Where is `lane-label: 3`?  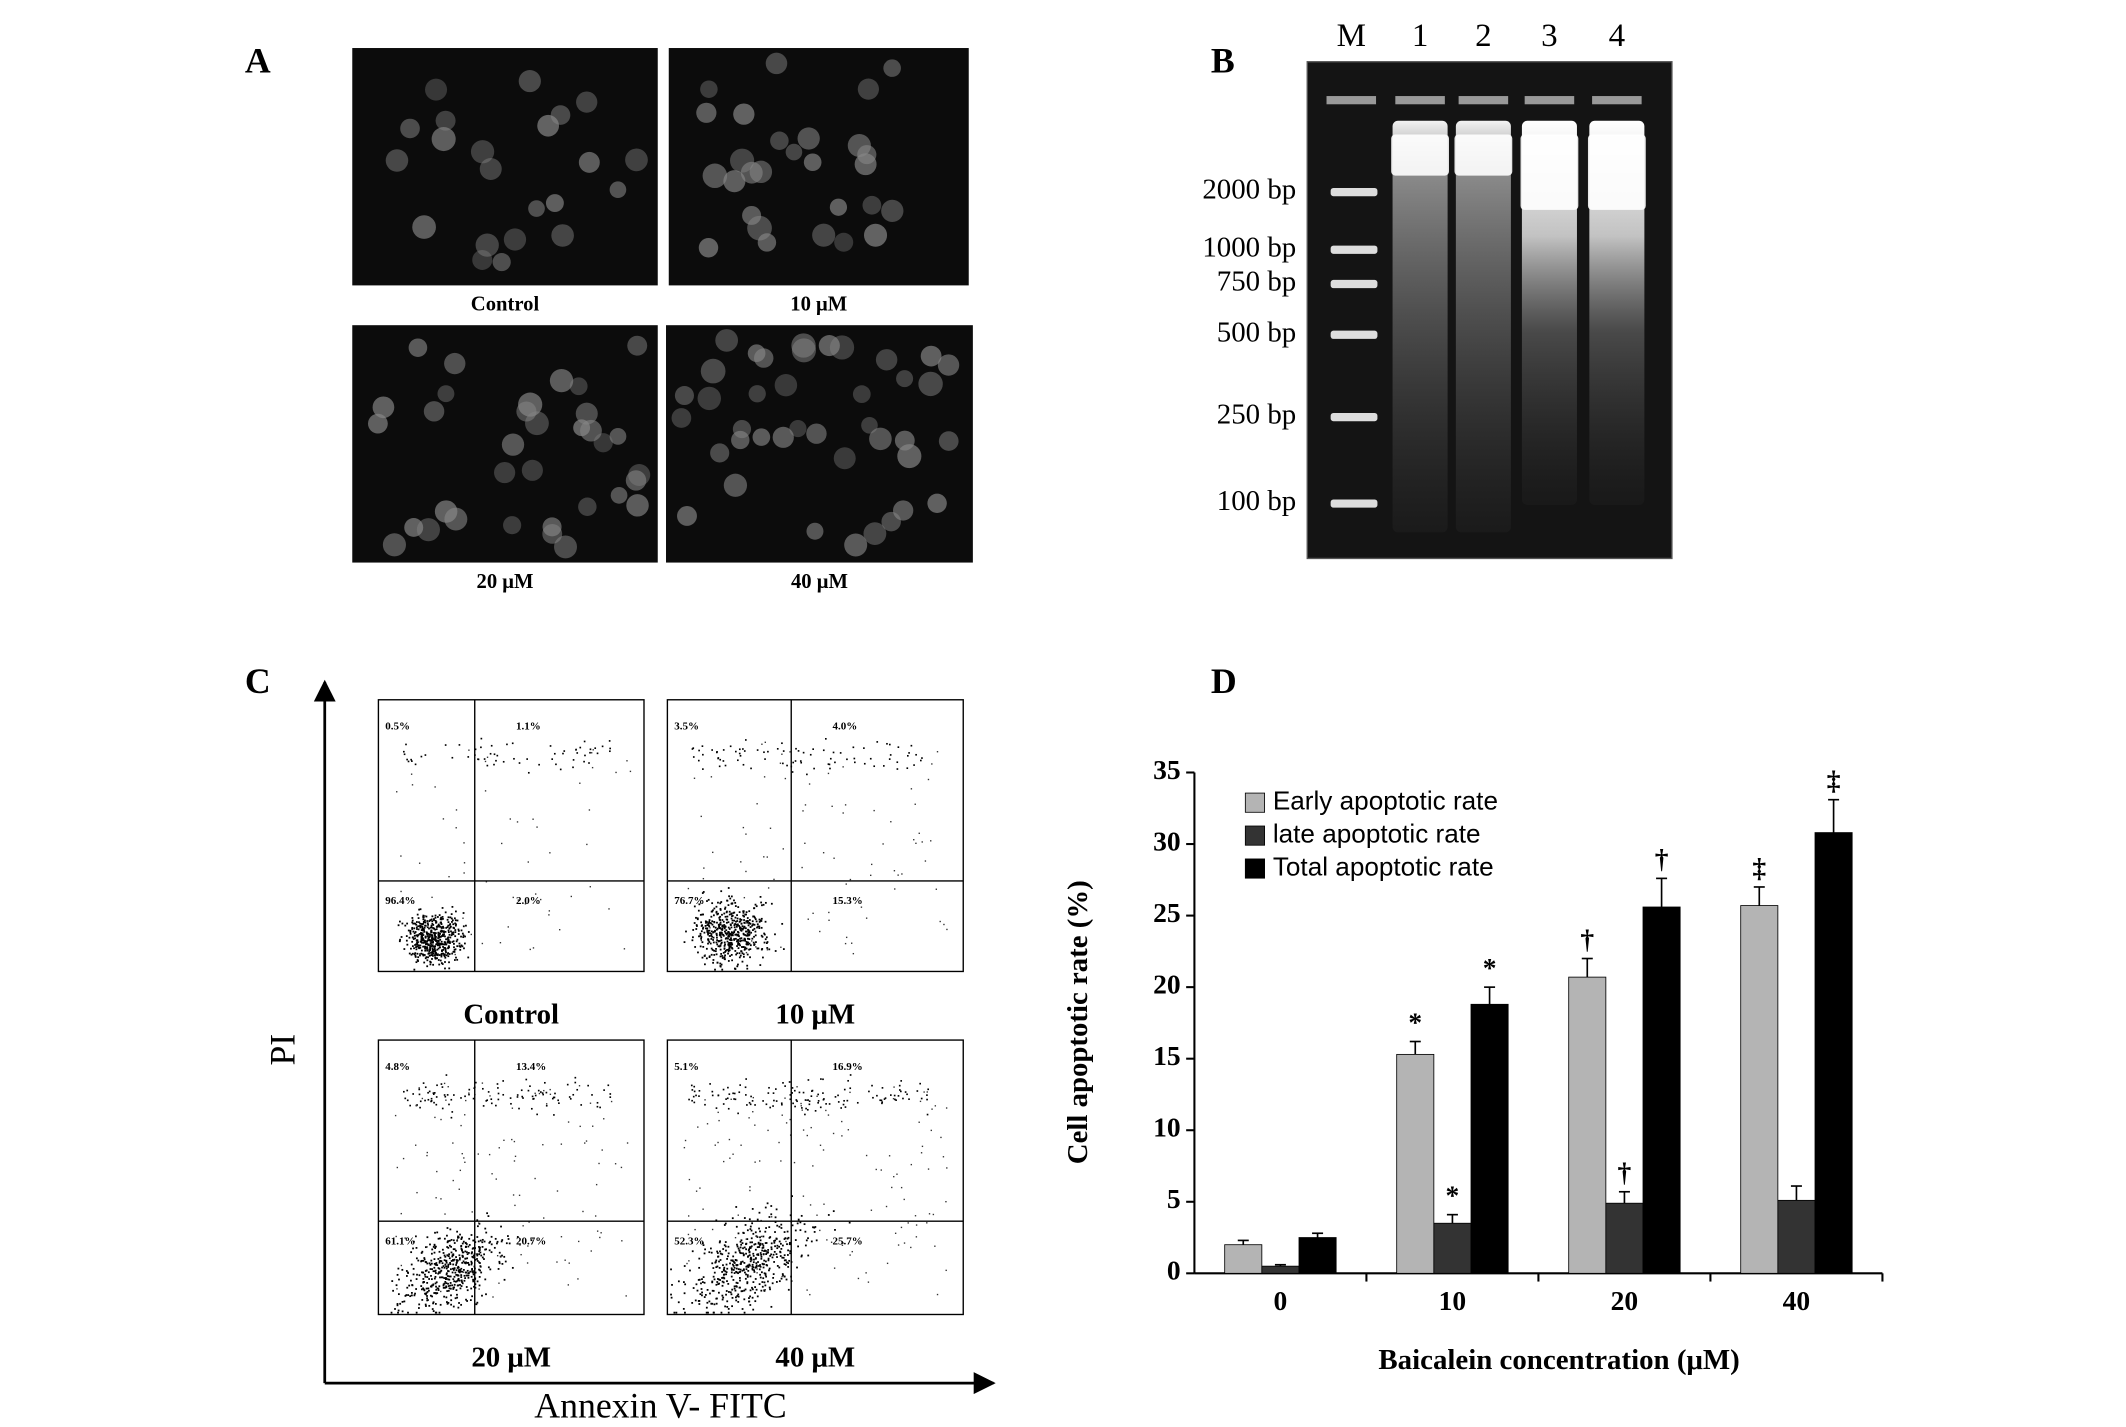
lane-label: 3 is located at coordinates (1549, 36).